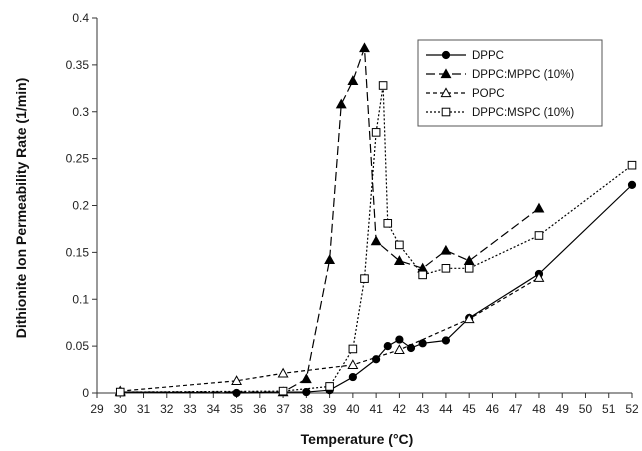  What do you see at coordinates (469, 409) in the screenshot?
I see `x-tick-label: 45` at bounding box center [469, 409].